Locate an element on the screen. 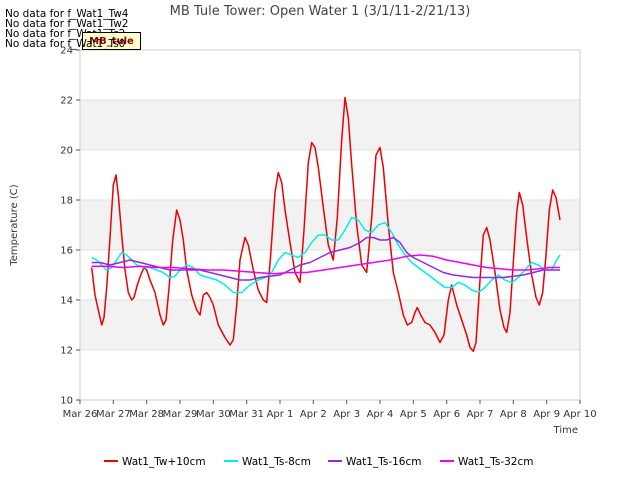 The width and height of the screenshot is (640, 480). x-tick-label: Apr 6 is located at coordinates (446, 414).